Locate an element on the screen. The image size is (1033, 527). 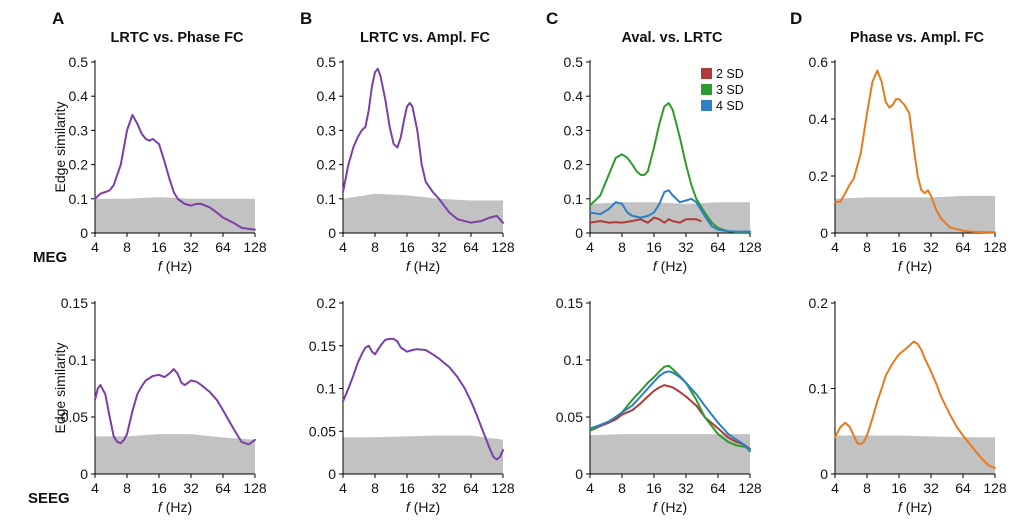
legend-label: 2 SD is located at coordinates (730, 74).